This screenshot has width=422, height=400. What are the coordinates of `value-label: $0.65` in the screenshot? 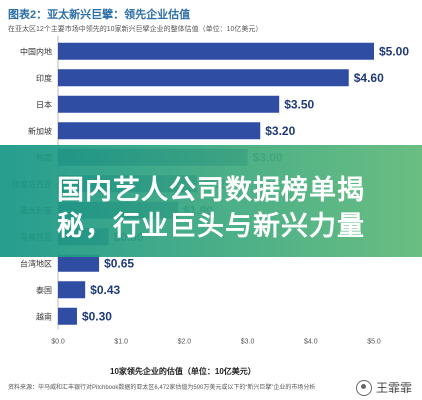 It's located at (119, 263).